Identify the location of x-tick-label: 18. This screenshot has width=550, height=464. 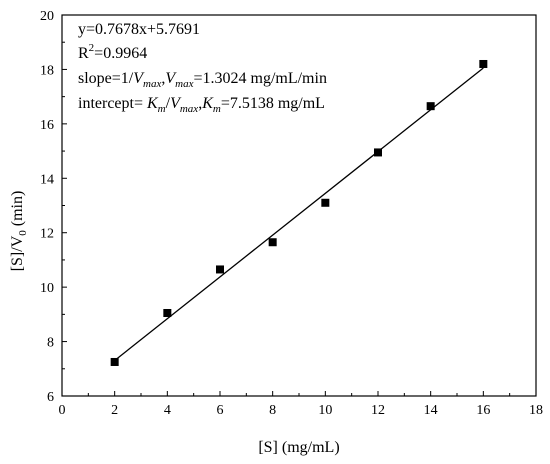
(536, 410).